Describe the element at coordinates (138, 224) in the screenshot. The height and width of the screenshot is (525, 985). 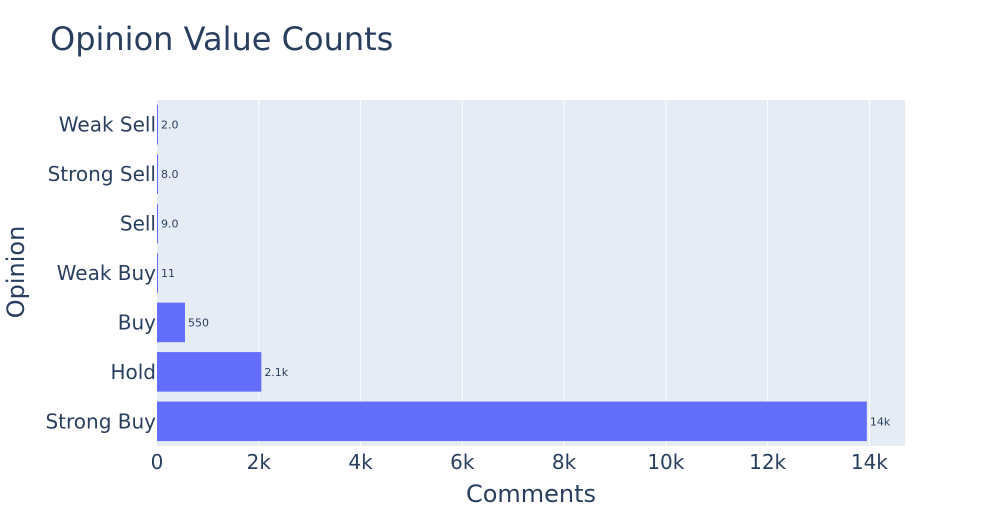
I see `y-tick-label: Sell` at that location.